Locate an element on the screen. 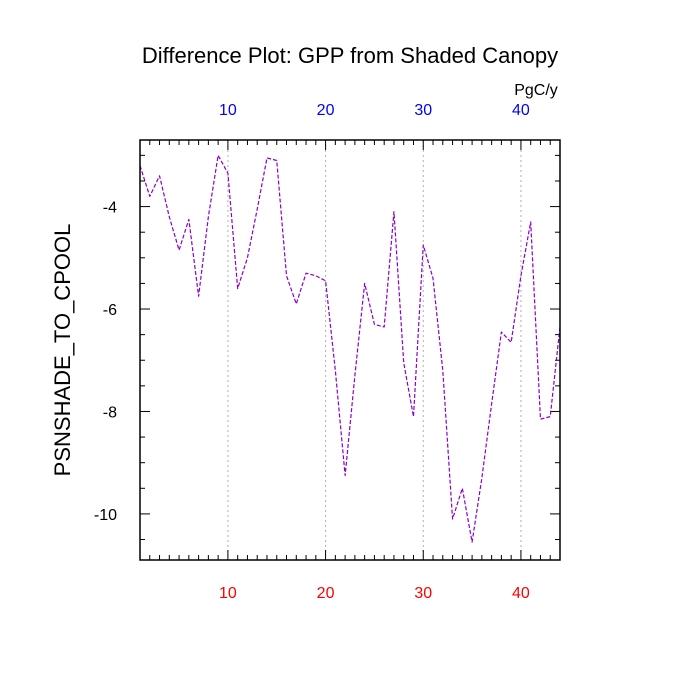 Image resolution: width=700 pixels, height=700 pixels. x-tick-label-bottom: 20 is located at coordinates (326, 593).